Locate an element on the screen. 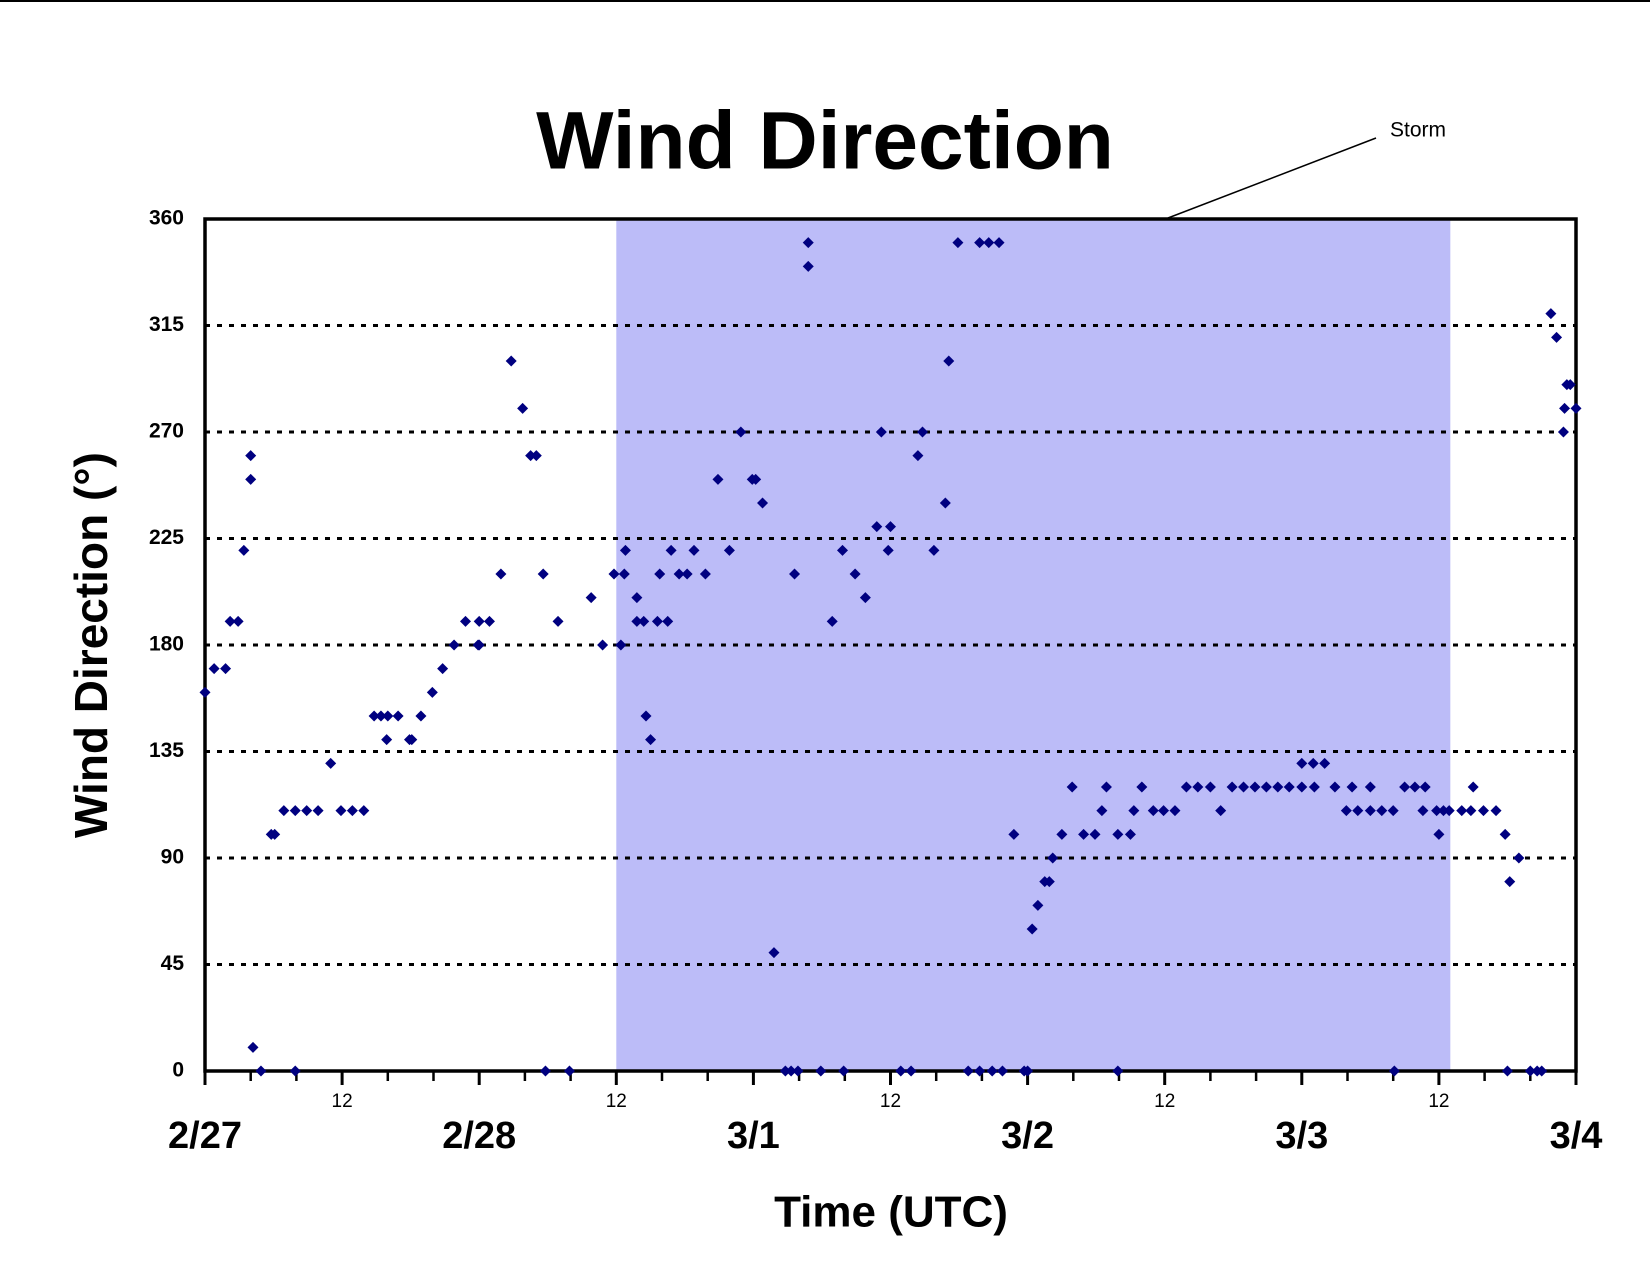 This screenshot has width=1650, height=1275. x-tick-label: 2/28 is located at coordinates (479, 1136).